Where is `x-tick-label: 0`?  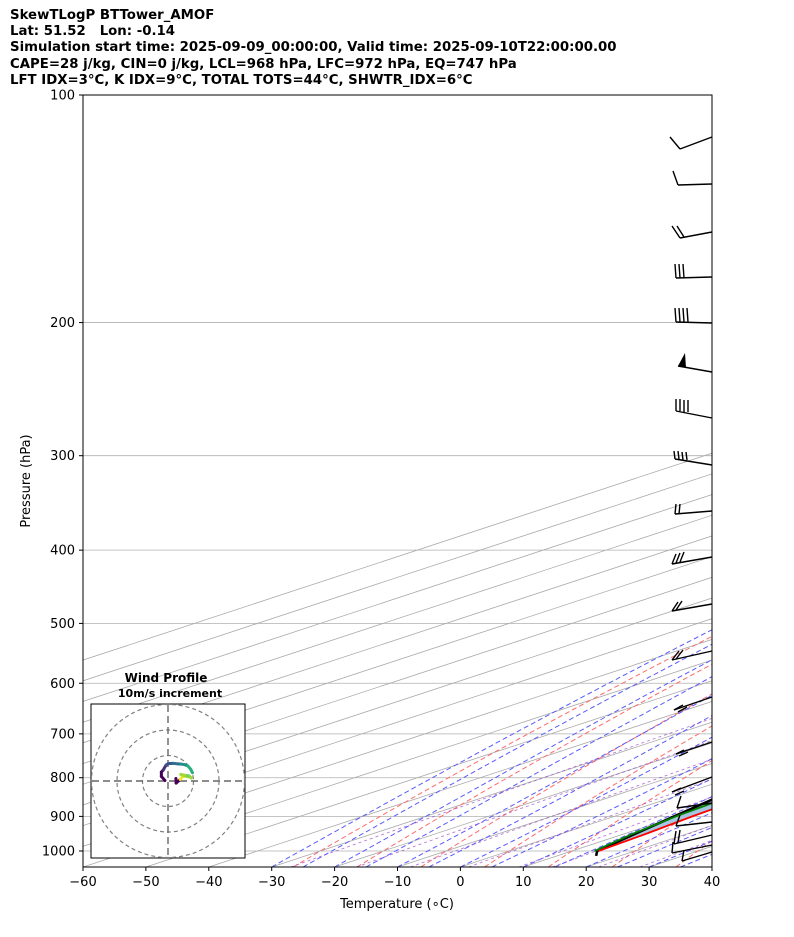
x-tick-label: 0 is located at coordinates (460, 882).